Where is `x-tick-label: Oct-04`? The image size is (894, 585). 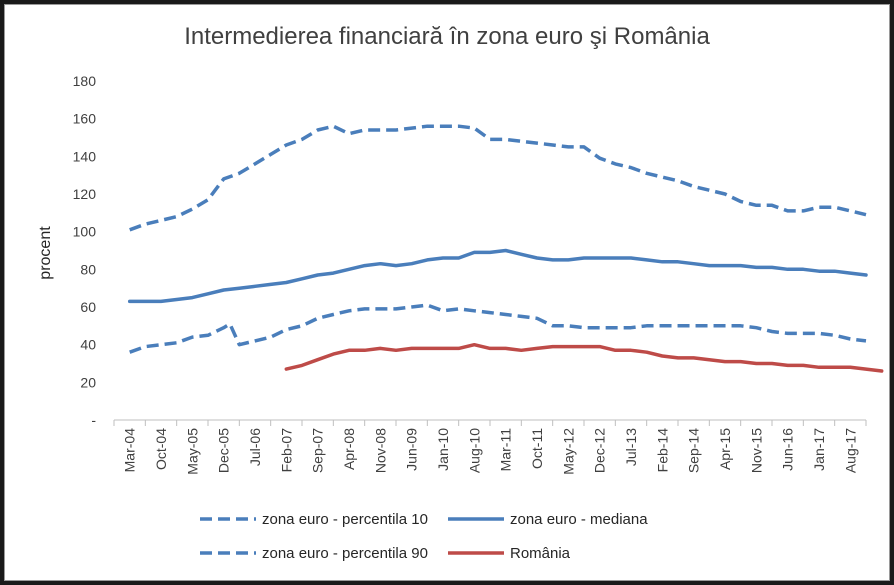
x-tick-label: Oct-04 is located at coordinates (161, 449).